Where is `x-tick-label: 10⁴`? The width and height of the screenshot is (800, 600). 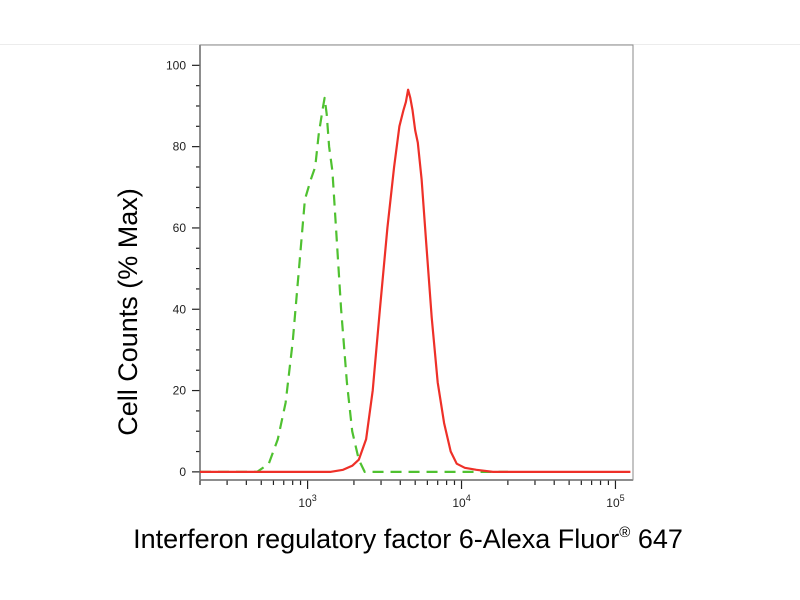
x-tick-label: 10⁴ is located at coordinates (461, 501).